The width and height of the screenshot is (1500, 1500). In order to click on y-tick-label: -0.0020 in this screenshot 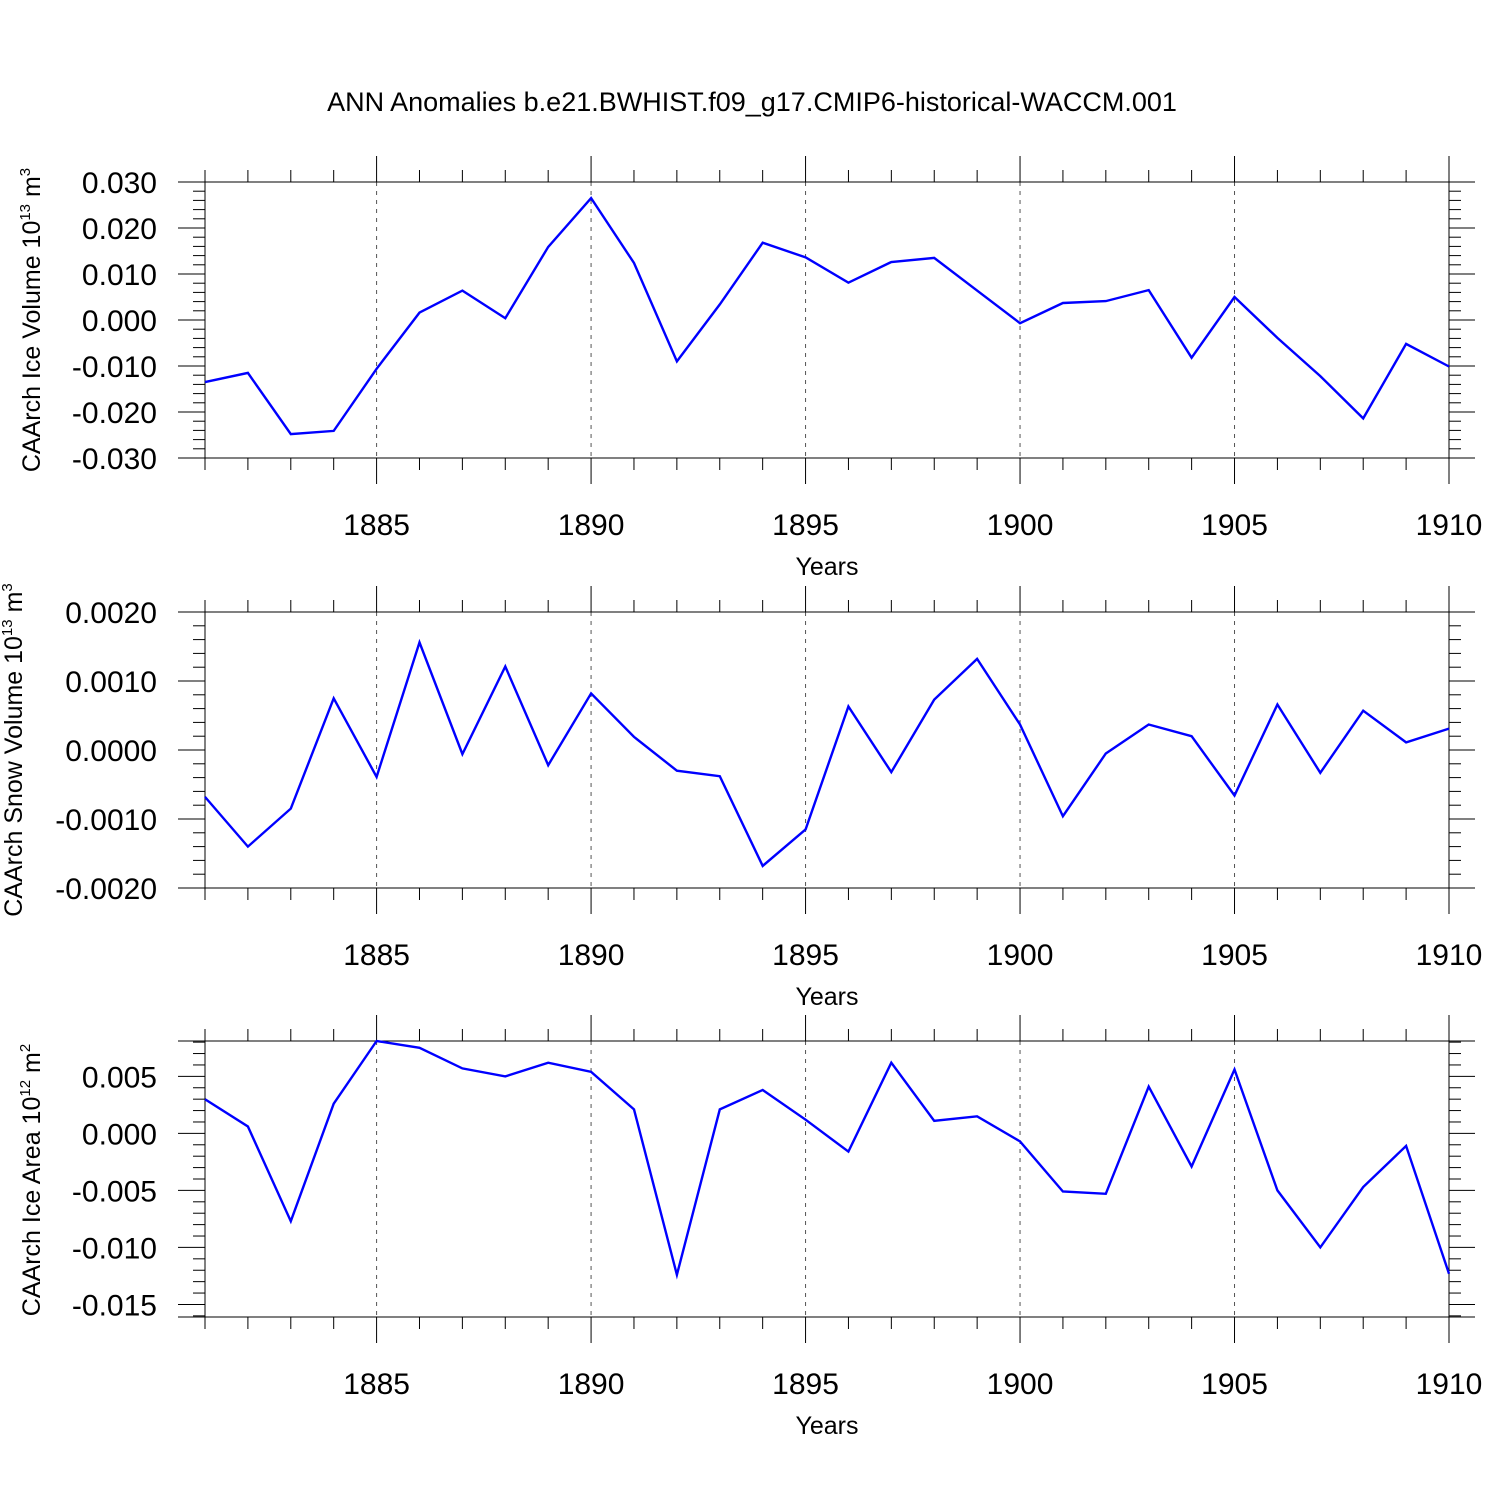, I will do `click(106, 889)`.